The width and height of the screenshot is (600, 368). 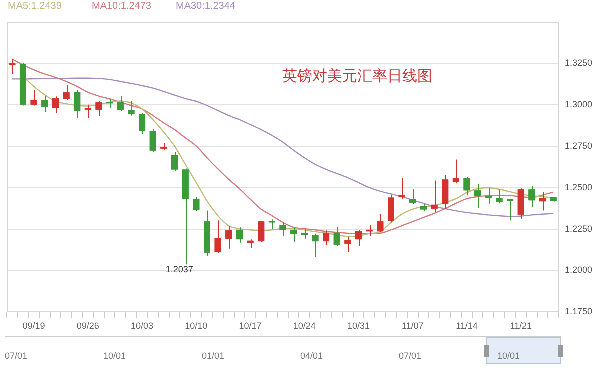 What do you see at coordinates (34, 326) in the screenshot?
I see `x-tick-label: 09/19` at bounding box center [34, 326].